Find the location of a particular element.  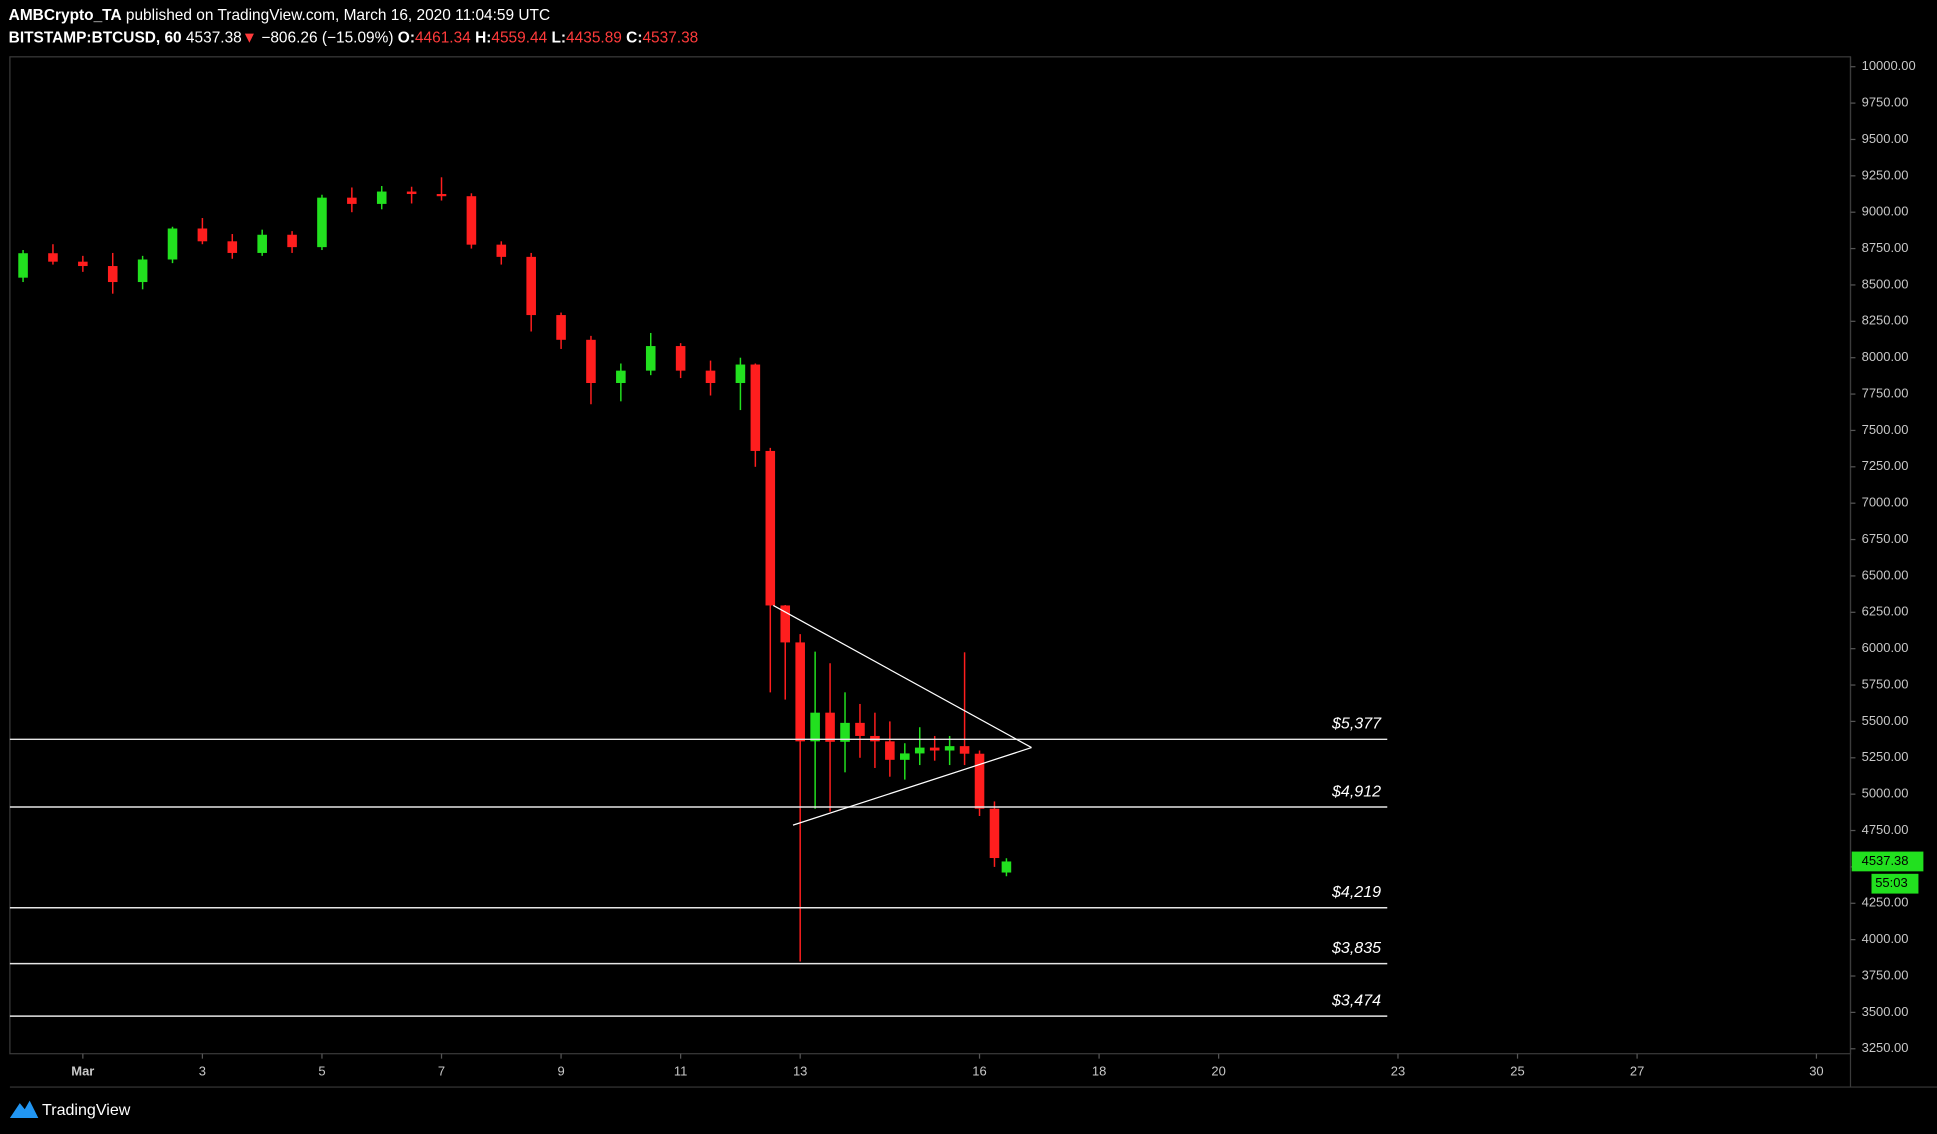

y-tick-label: 5250.00 is located at coordinates (1885, 756).